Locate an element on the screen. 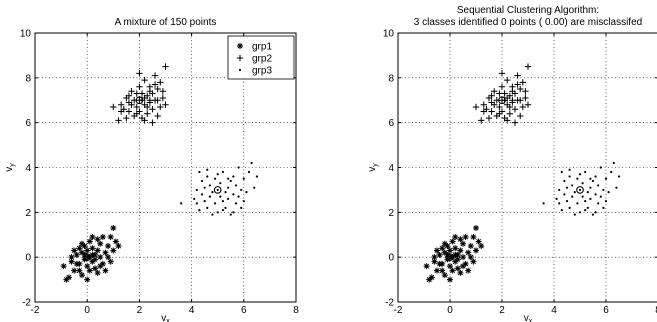 This screenshot has height=322, width=657. legend-label-grp2: grp2 is located at coordinates (262, 59).